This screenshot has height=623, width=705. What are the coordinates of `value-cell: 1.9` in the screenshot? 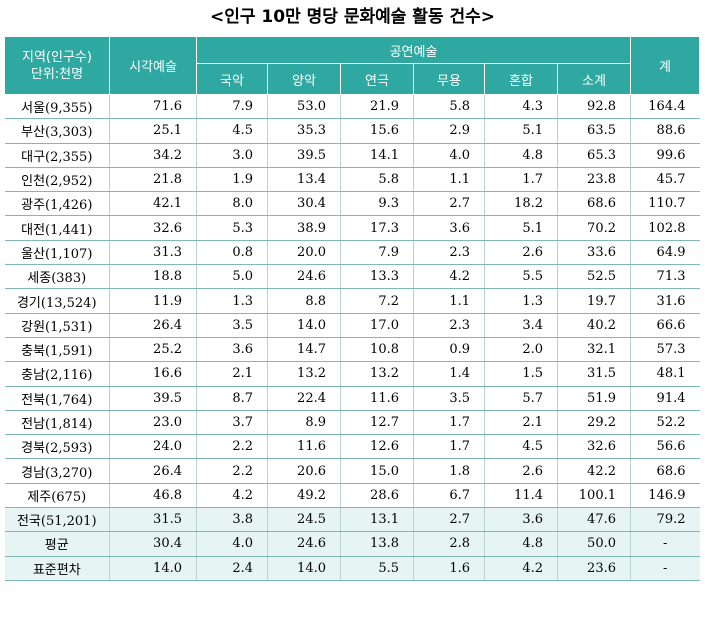 It's located at (232, 180).